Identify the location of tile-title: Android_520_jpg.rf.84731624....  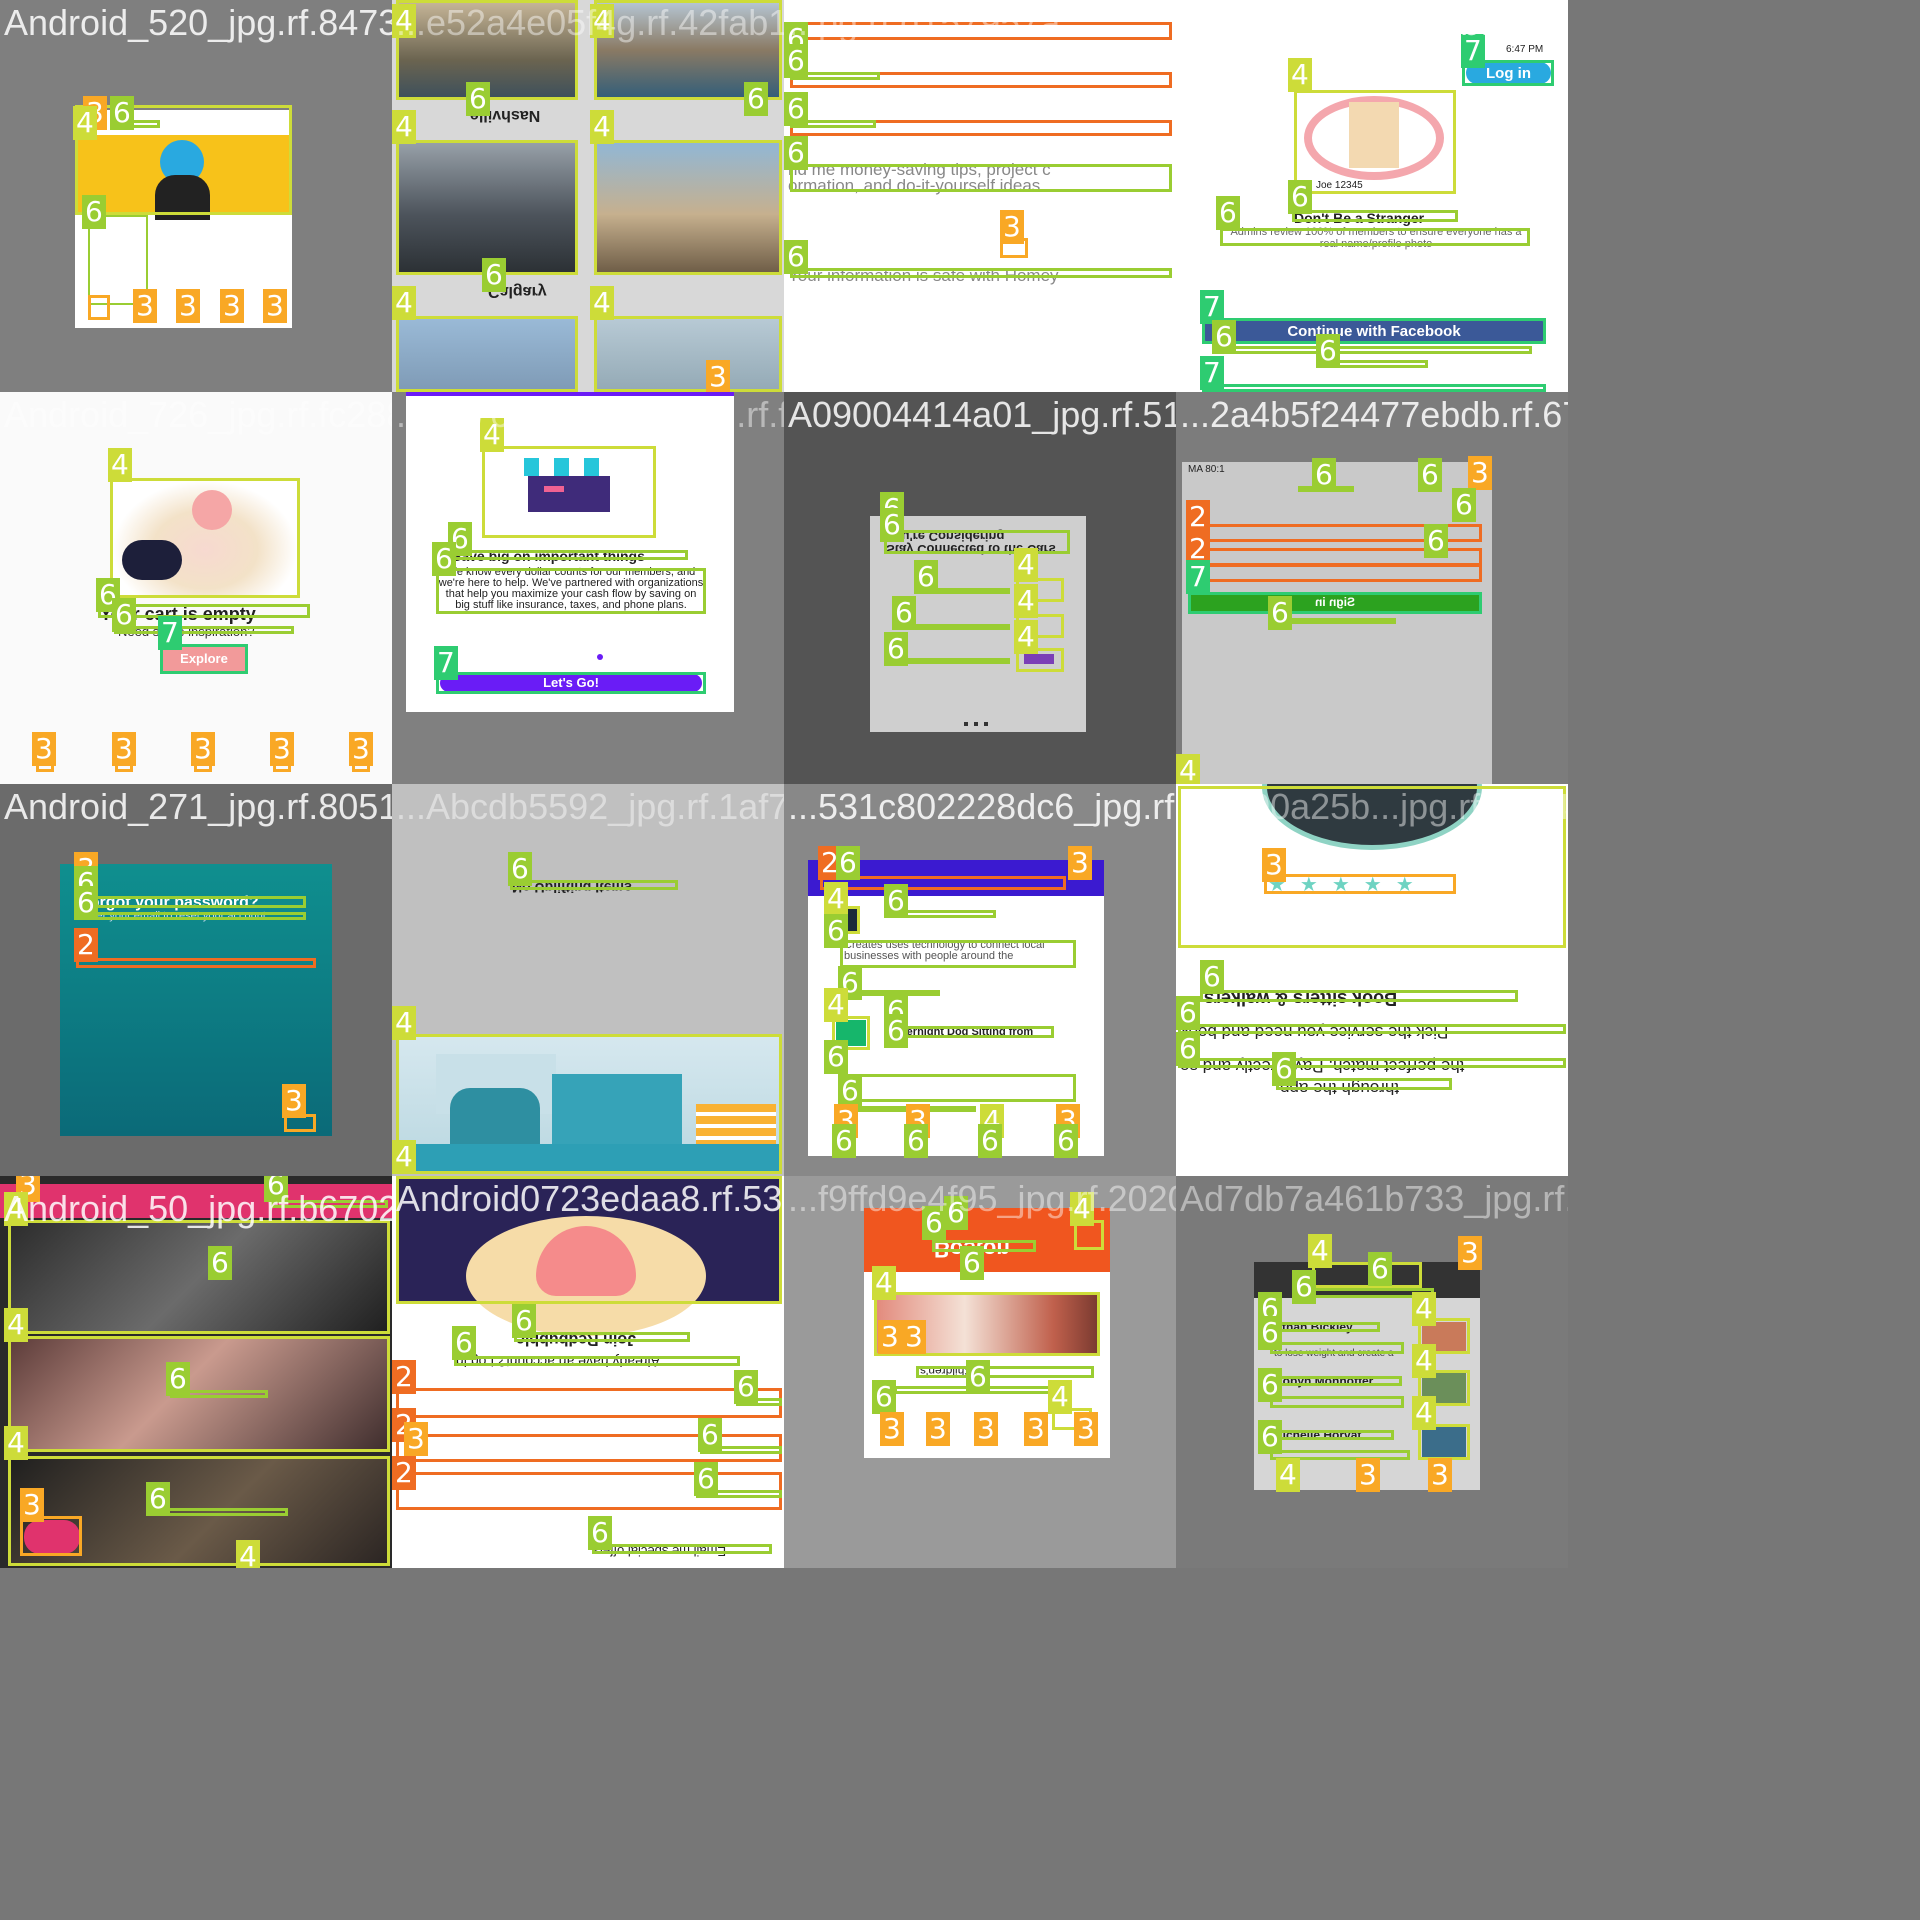
(198, 22).